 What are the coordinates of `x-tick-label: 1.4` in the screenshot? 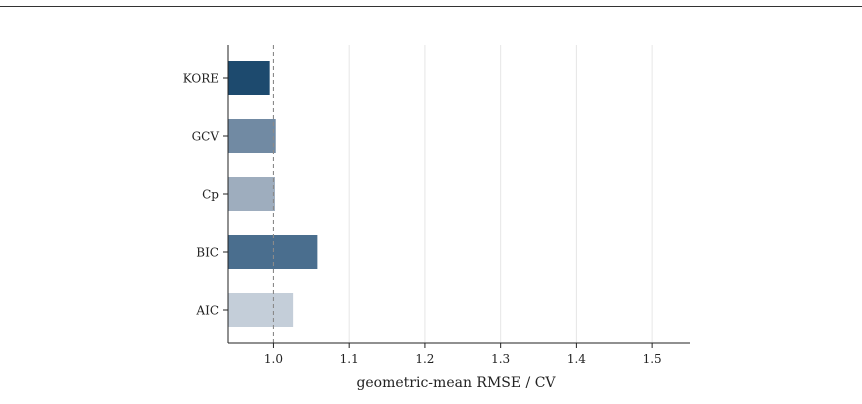 It's located at (576, 359).